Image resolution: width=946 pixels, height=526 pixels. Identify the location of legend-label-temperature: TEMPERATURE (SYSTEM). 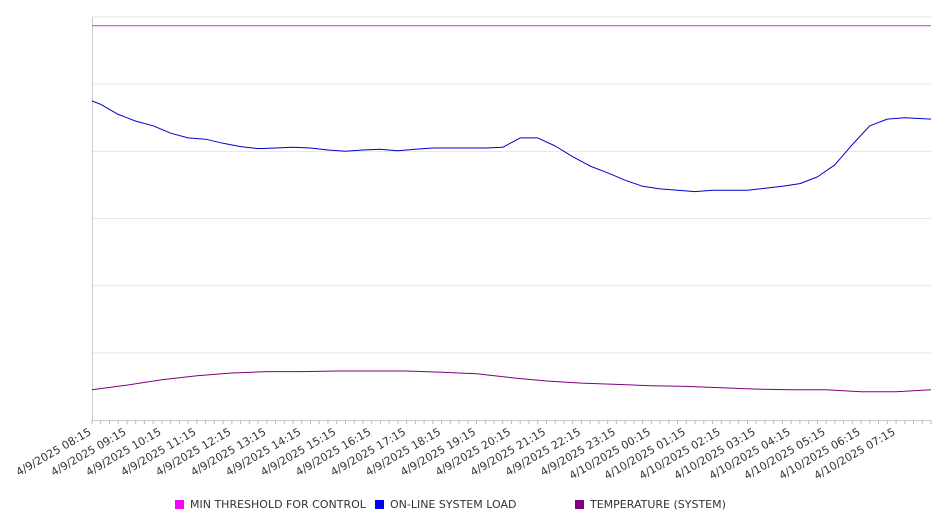
(658, 504).